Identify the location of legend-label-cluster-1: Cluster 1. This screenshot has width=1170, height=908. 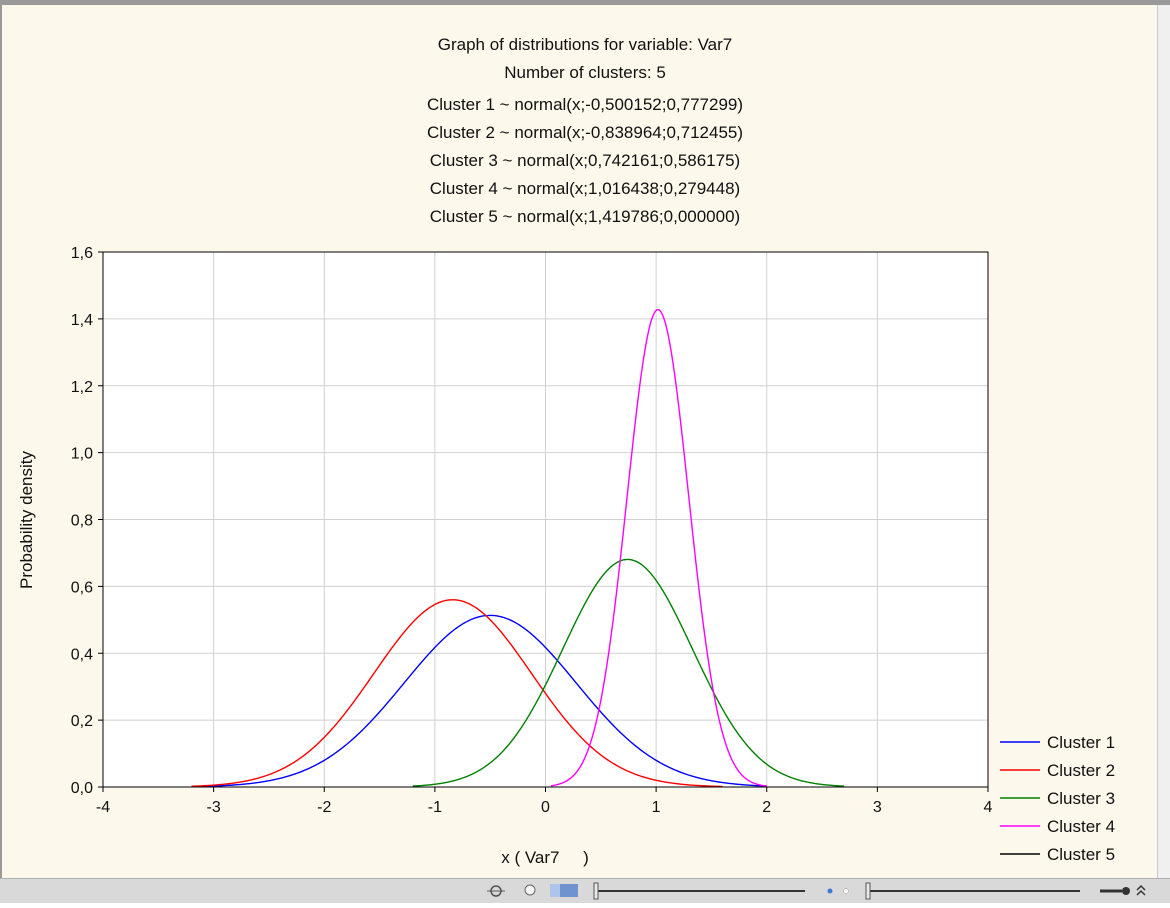
(1081, 742).